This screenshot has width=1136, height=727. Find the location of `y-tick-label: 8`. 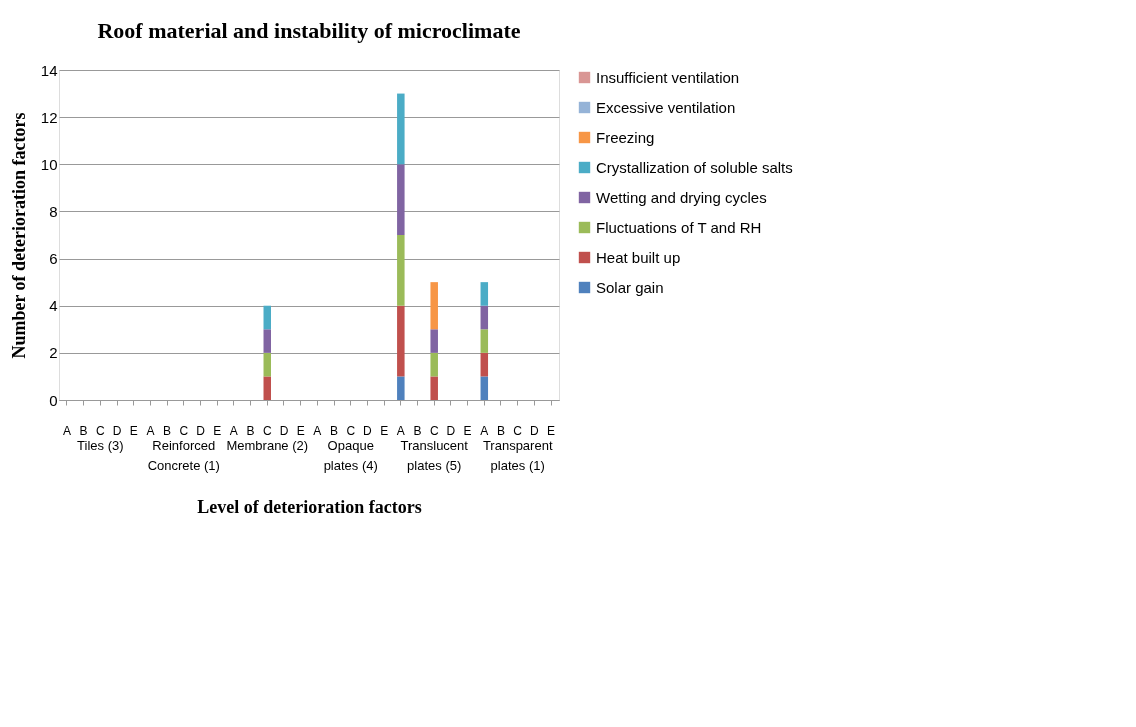

y-tick-label: 8 is located at coordinates (53, 211).